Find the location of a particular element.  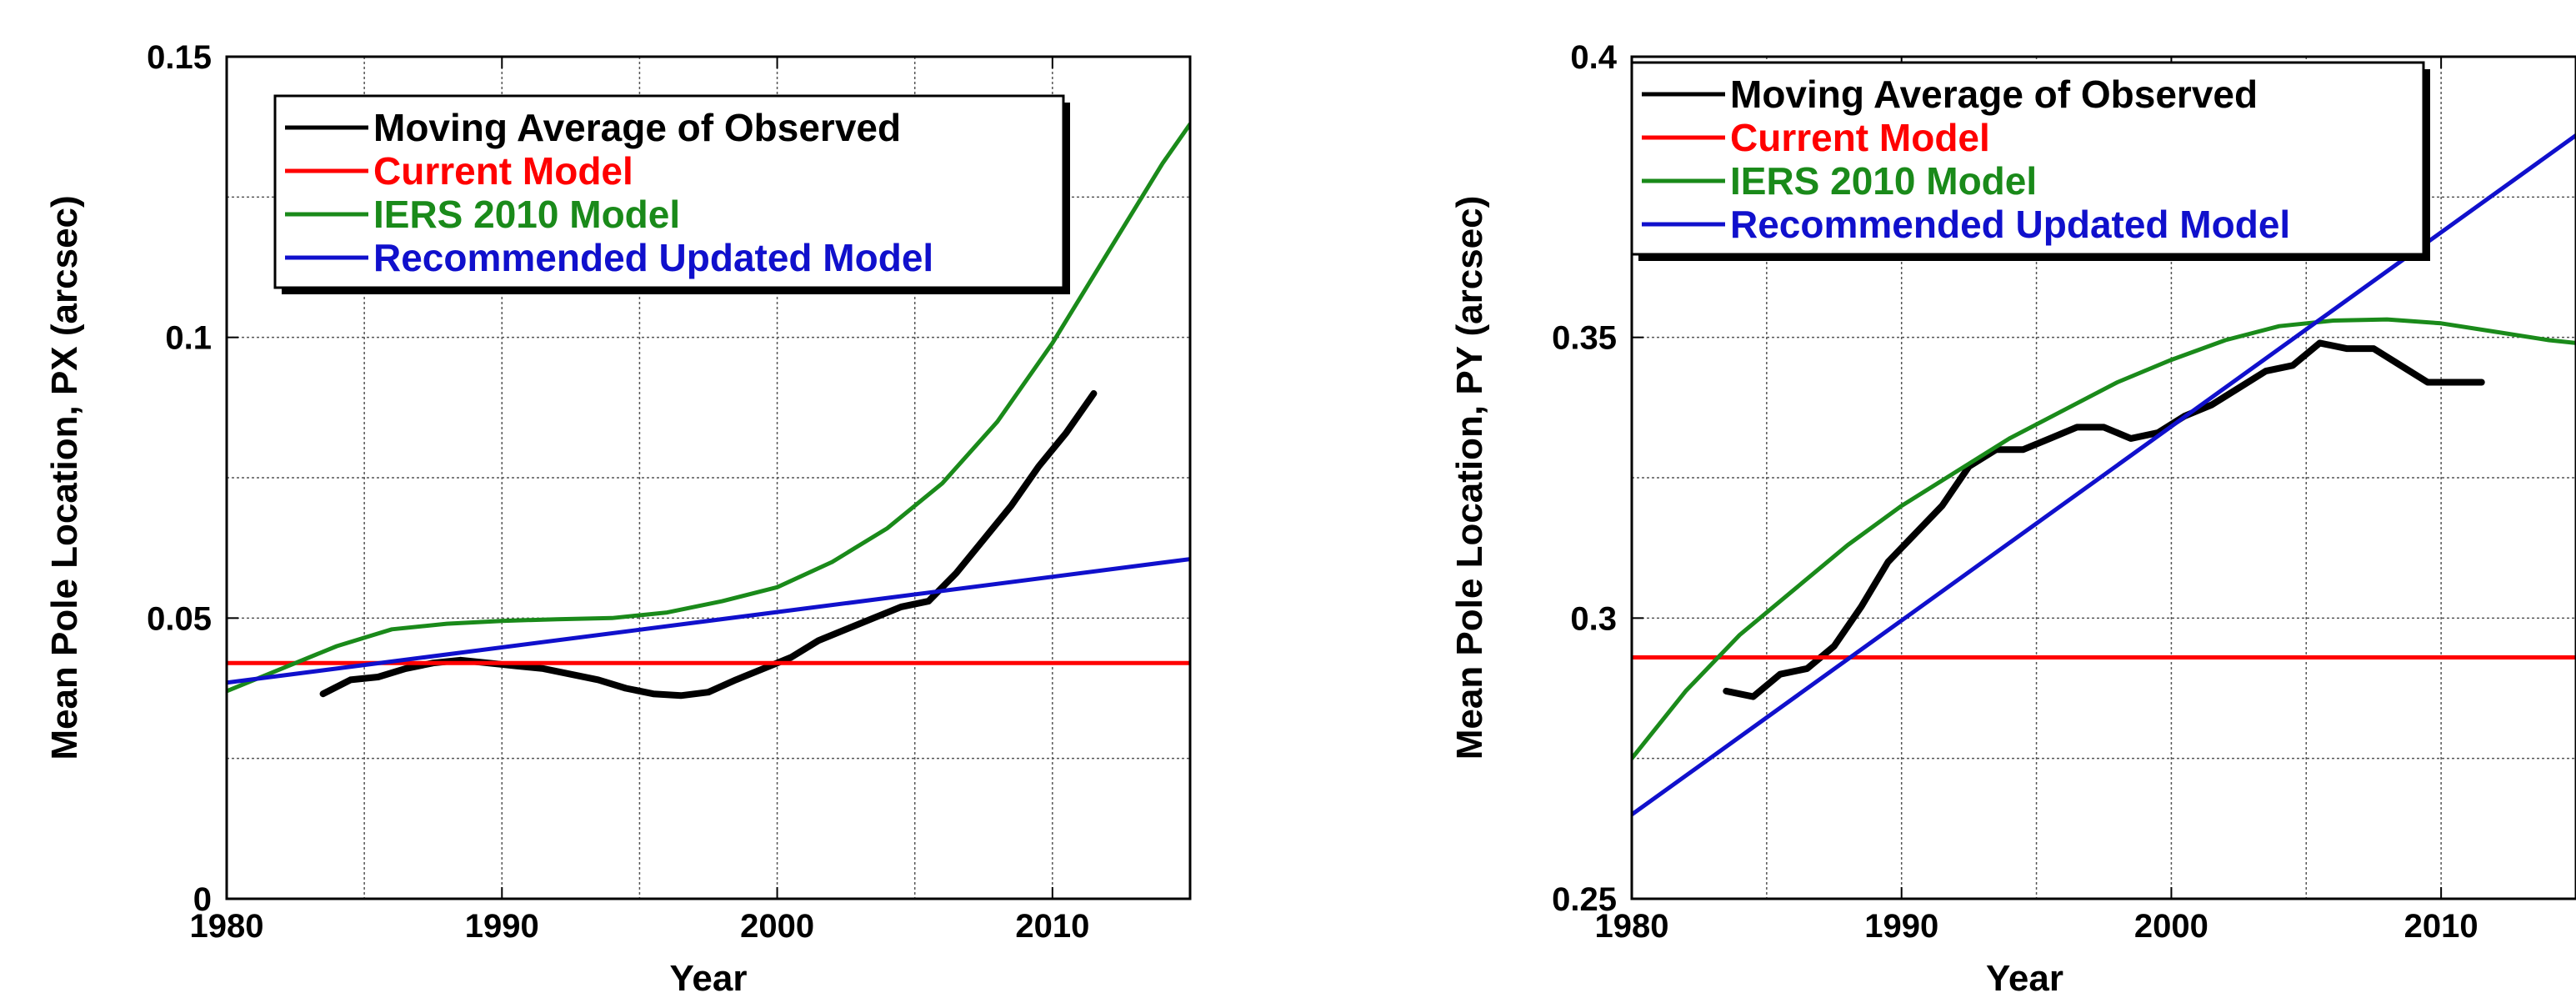

y-tick-label: 0.3 is located at coordinates (1593, 618).